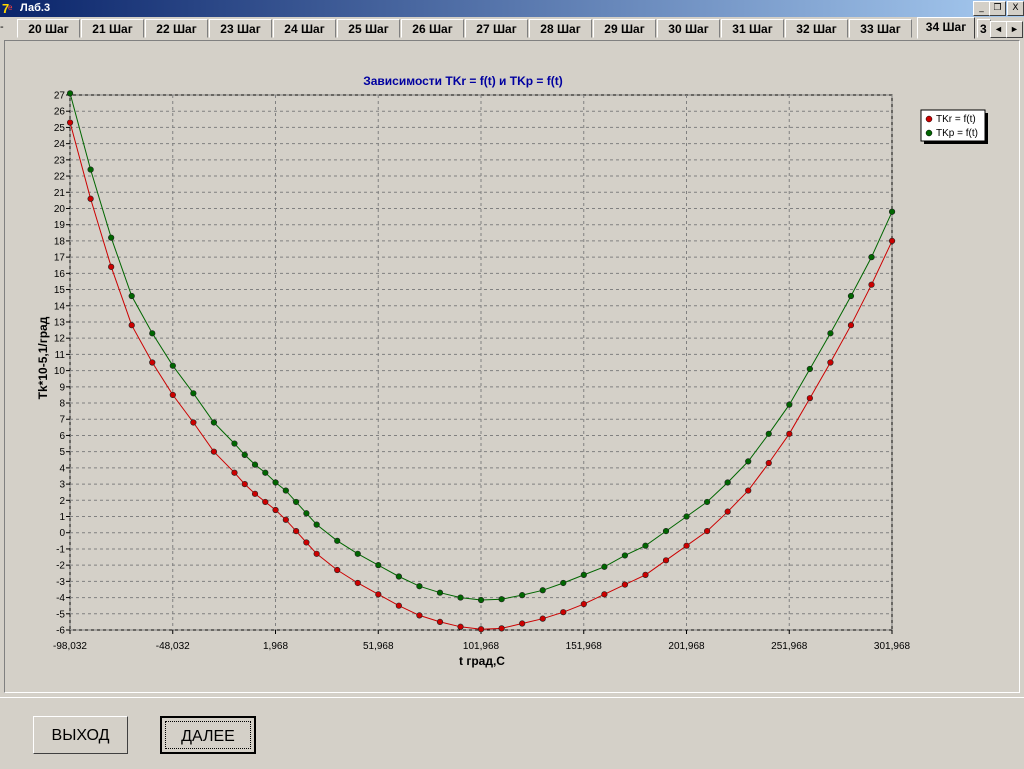 The height and width of the screenshot is (769, 1024). What do you see at coordinates (80, 735) in the screenshot?
I see `exit-button: ВЫХОД` at bounding box center [80, 735].